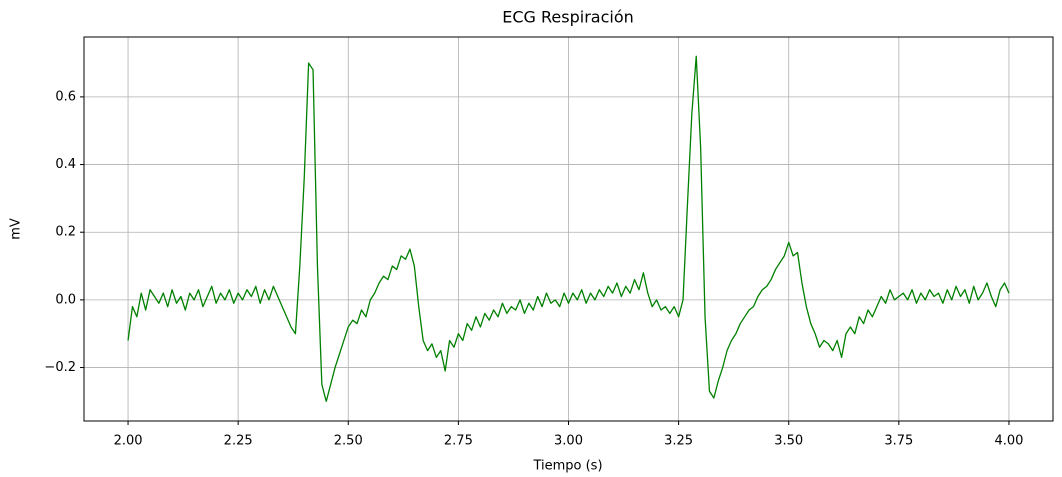 The width and height of the screenshot is (1062, 477). I want to click on y-tick-label: 0.4, so click(65, 164).